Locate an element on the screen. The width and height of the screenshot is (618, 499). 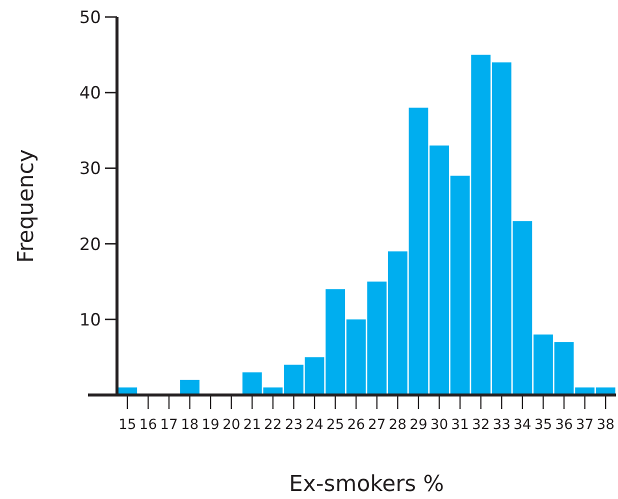
x-tick-label: 34 is located at coordinates (523, 425).